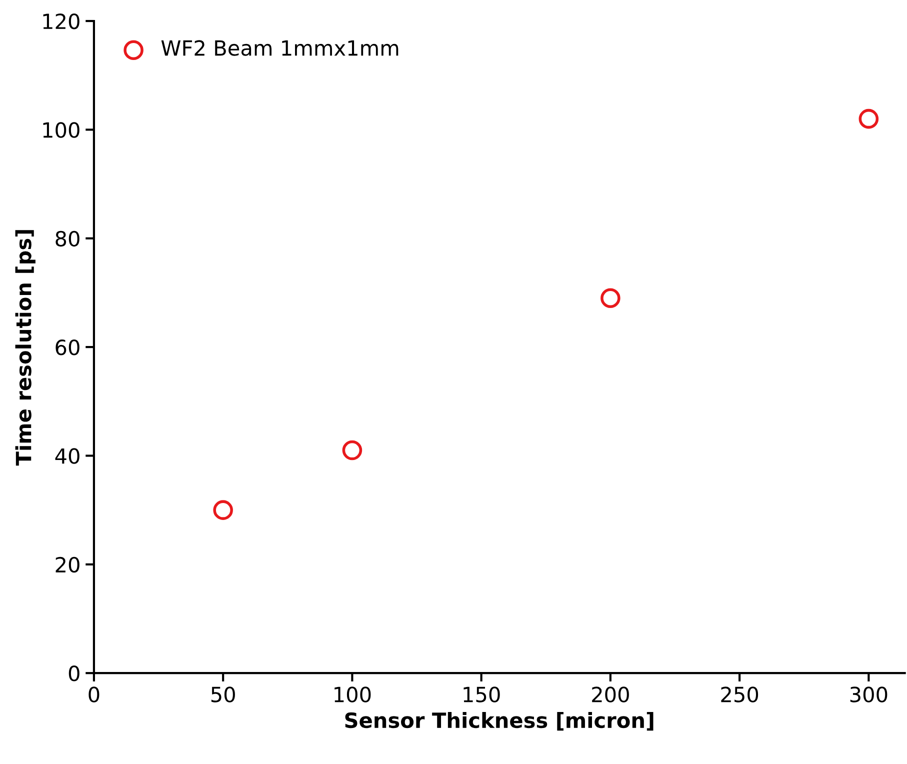 The height and width of the screenshot is (764, 907). What do you see at coordinates (352, 694) in the screenshot?
I see `x-tick-label: 100` at bounding box center [352, 694].